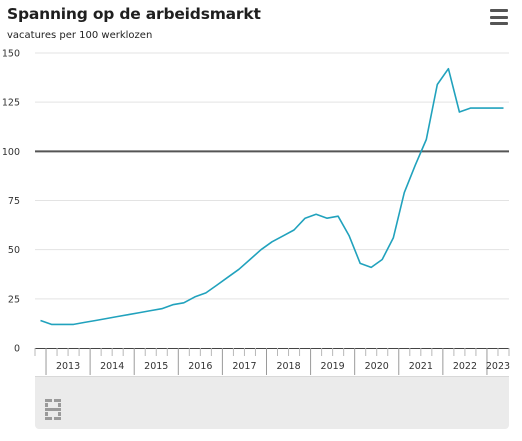 The width and height of the screenshot is (522, 441). What do you see at coordinates (498, 366) in the screenshot?
I see `x-tick-label: 2023` at bounding box center [498, 366].